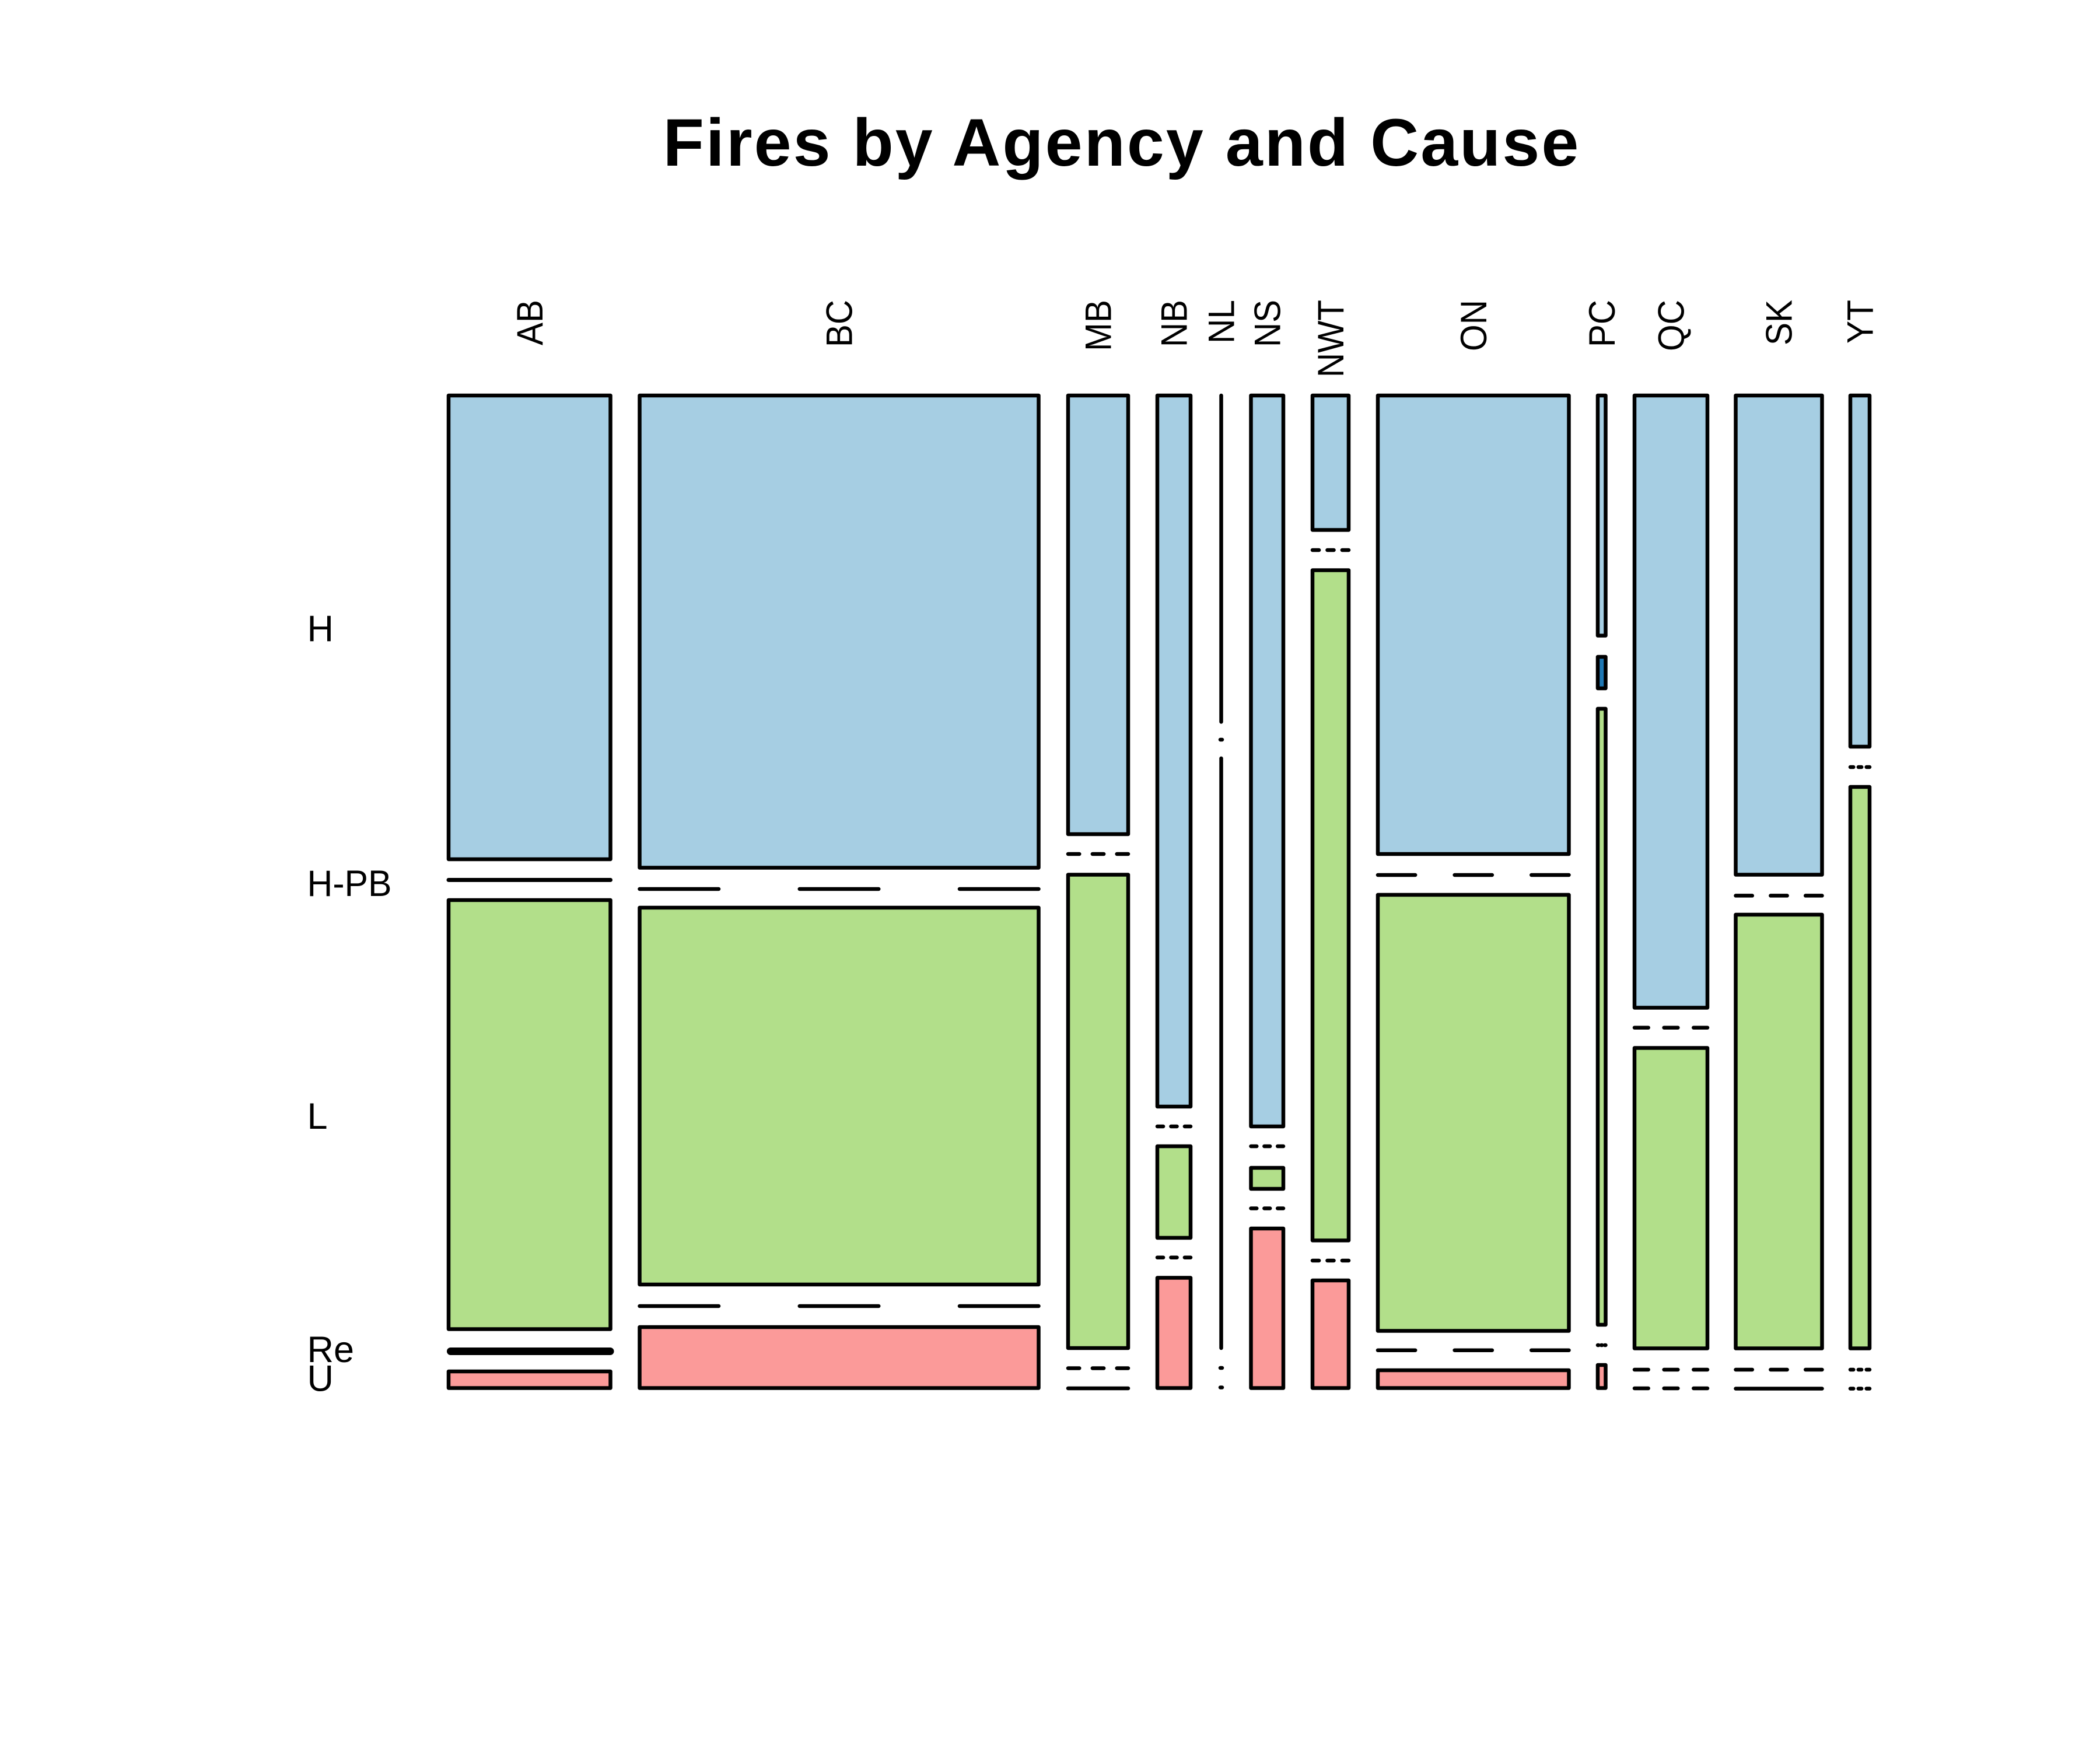 The image size is (2100, 1750). Describe the element at coordinates (1860, 322) in the screenshot. I see `svg-text: YT` at that location.